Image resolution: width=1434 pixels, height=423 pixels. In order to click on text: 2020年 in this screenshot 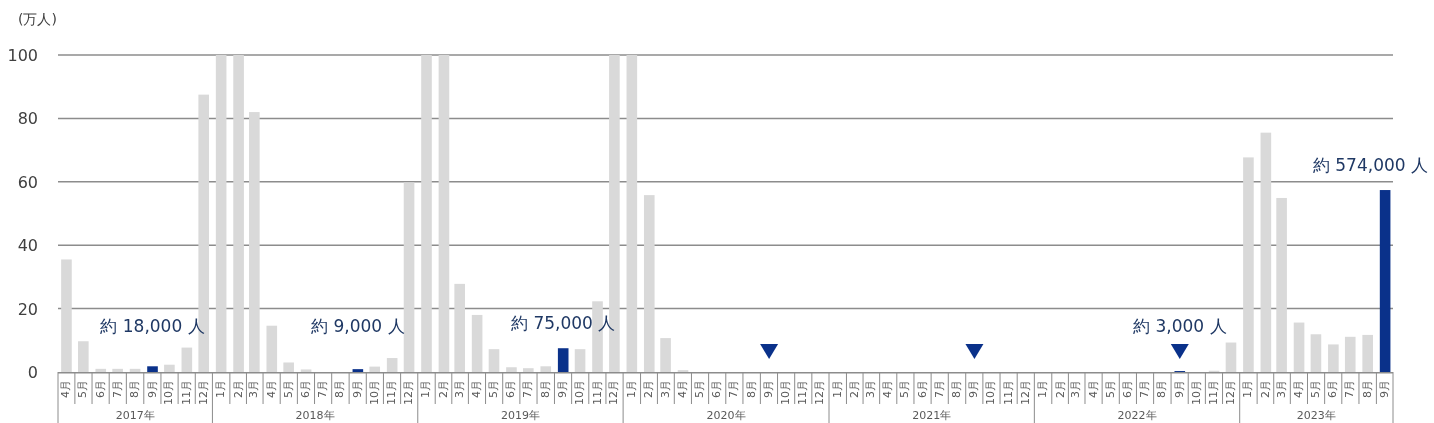, I will do `click(726, 415)`.